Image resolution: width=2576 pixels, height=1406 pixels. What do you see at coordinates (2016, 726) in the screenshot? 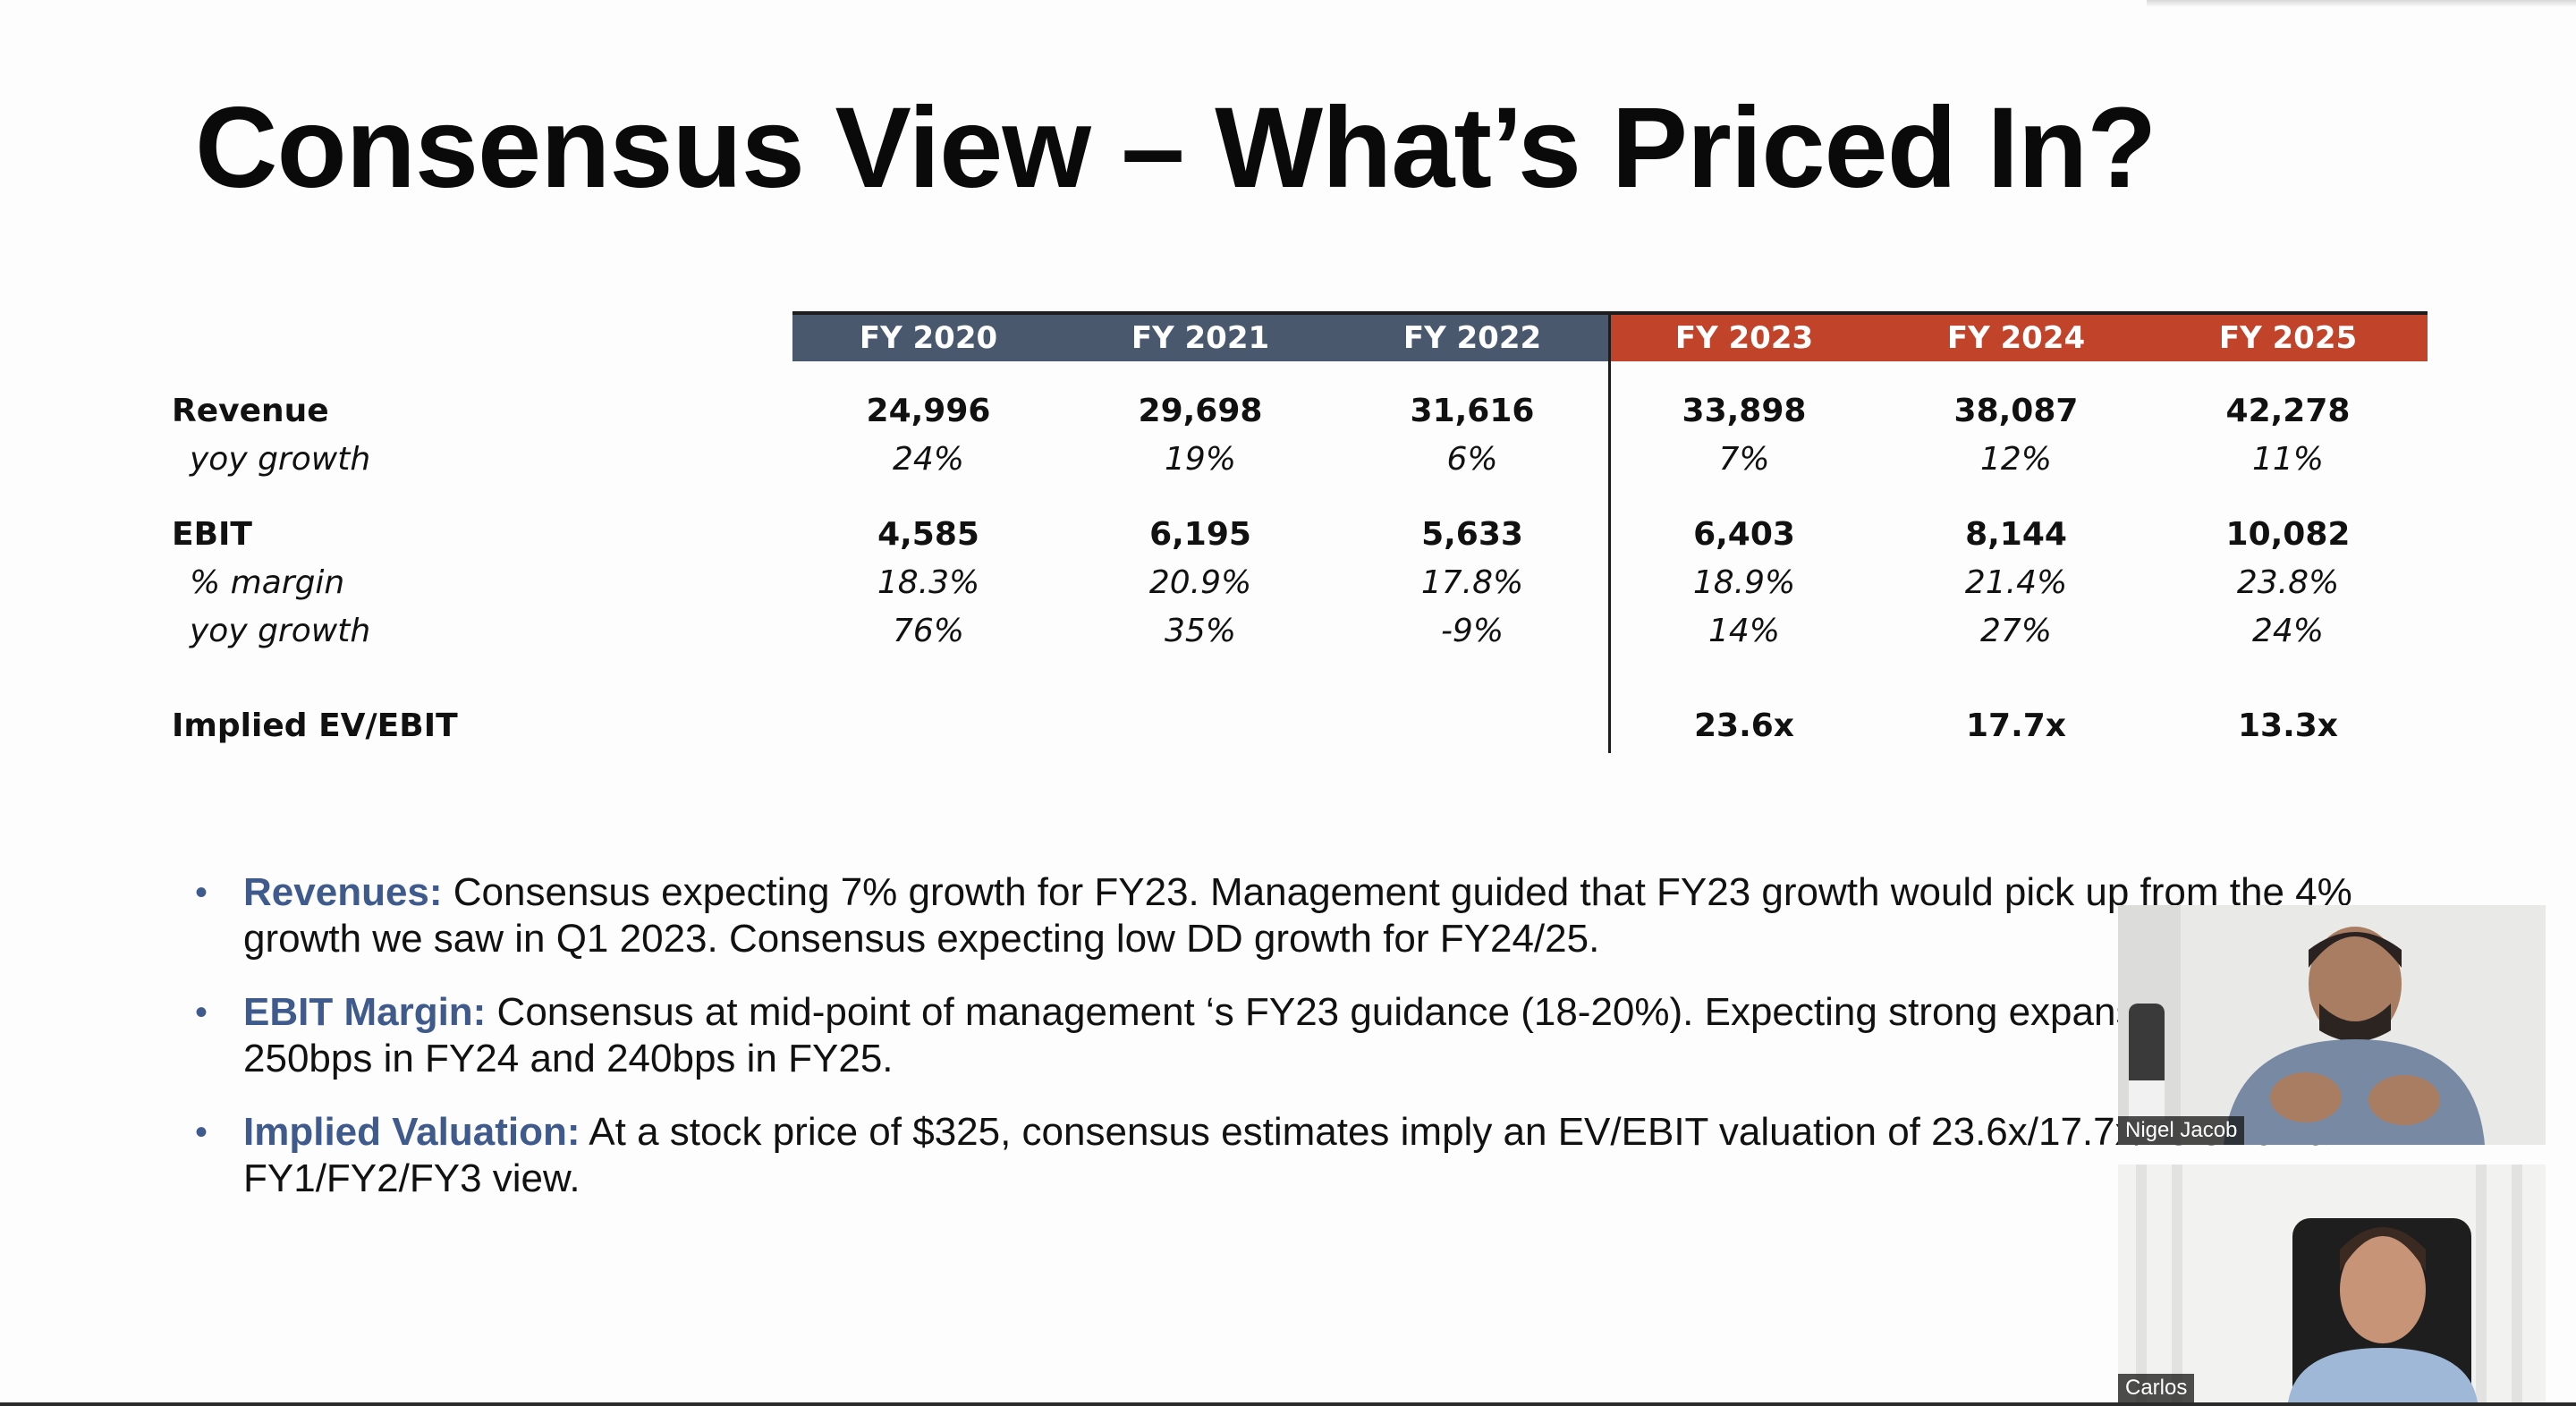
I see `table-cell: 17.7x` at bounding box center [2016, 726].